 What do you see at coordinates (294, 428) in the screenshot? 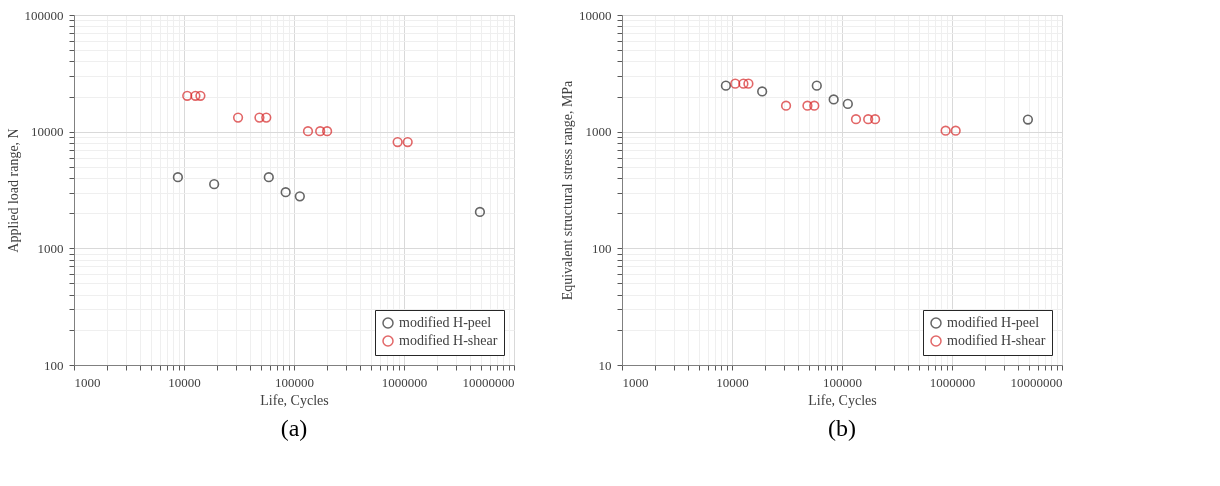
I see `text: (a)` at bounding box center [294, 428].